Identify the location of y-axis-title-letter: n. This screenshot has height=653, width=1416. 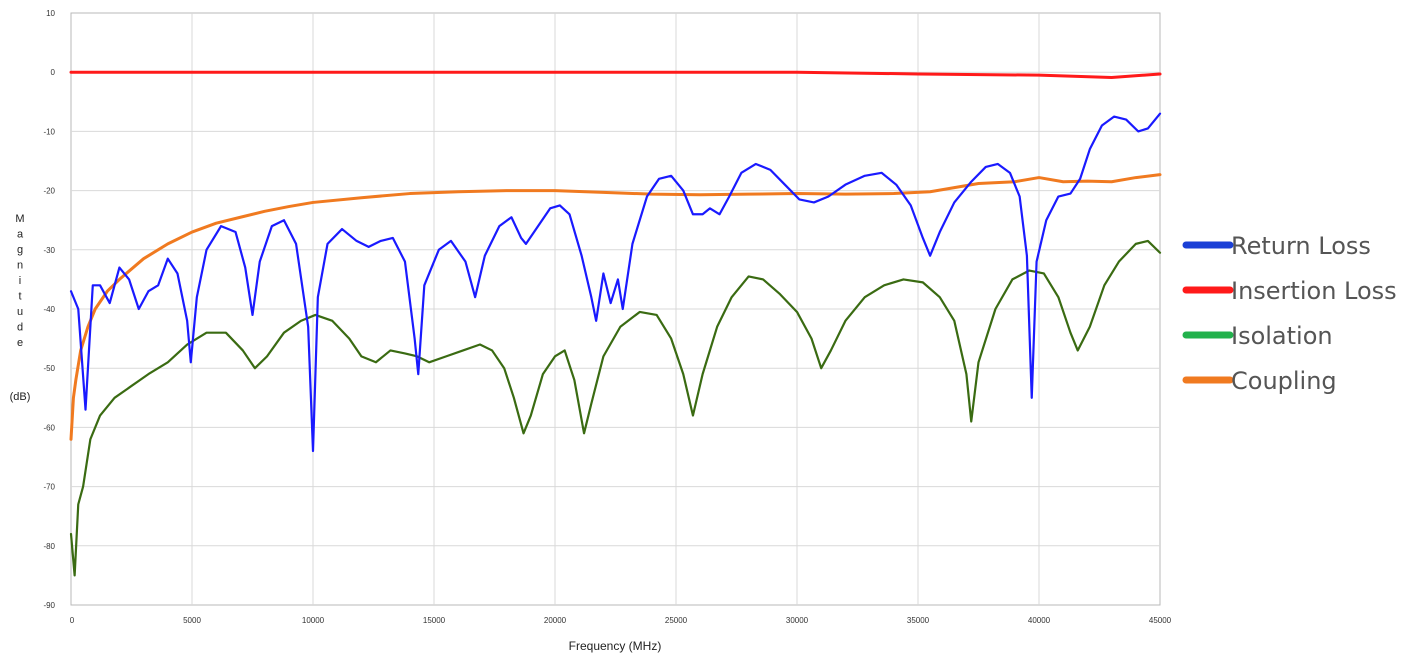
(20, 266).